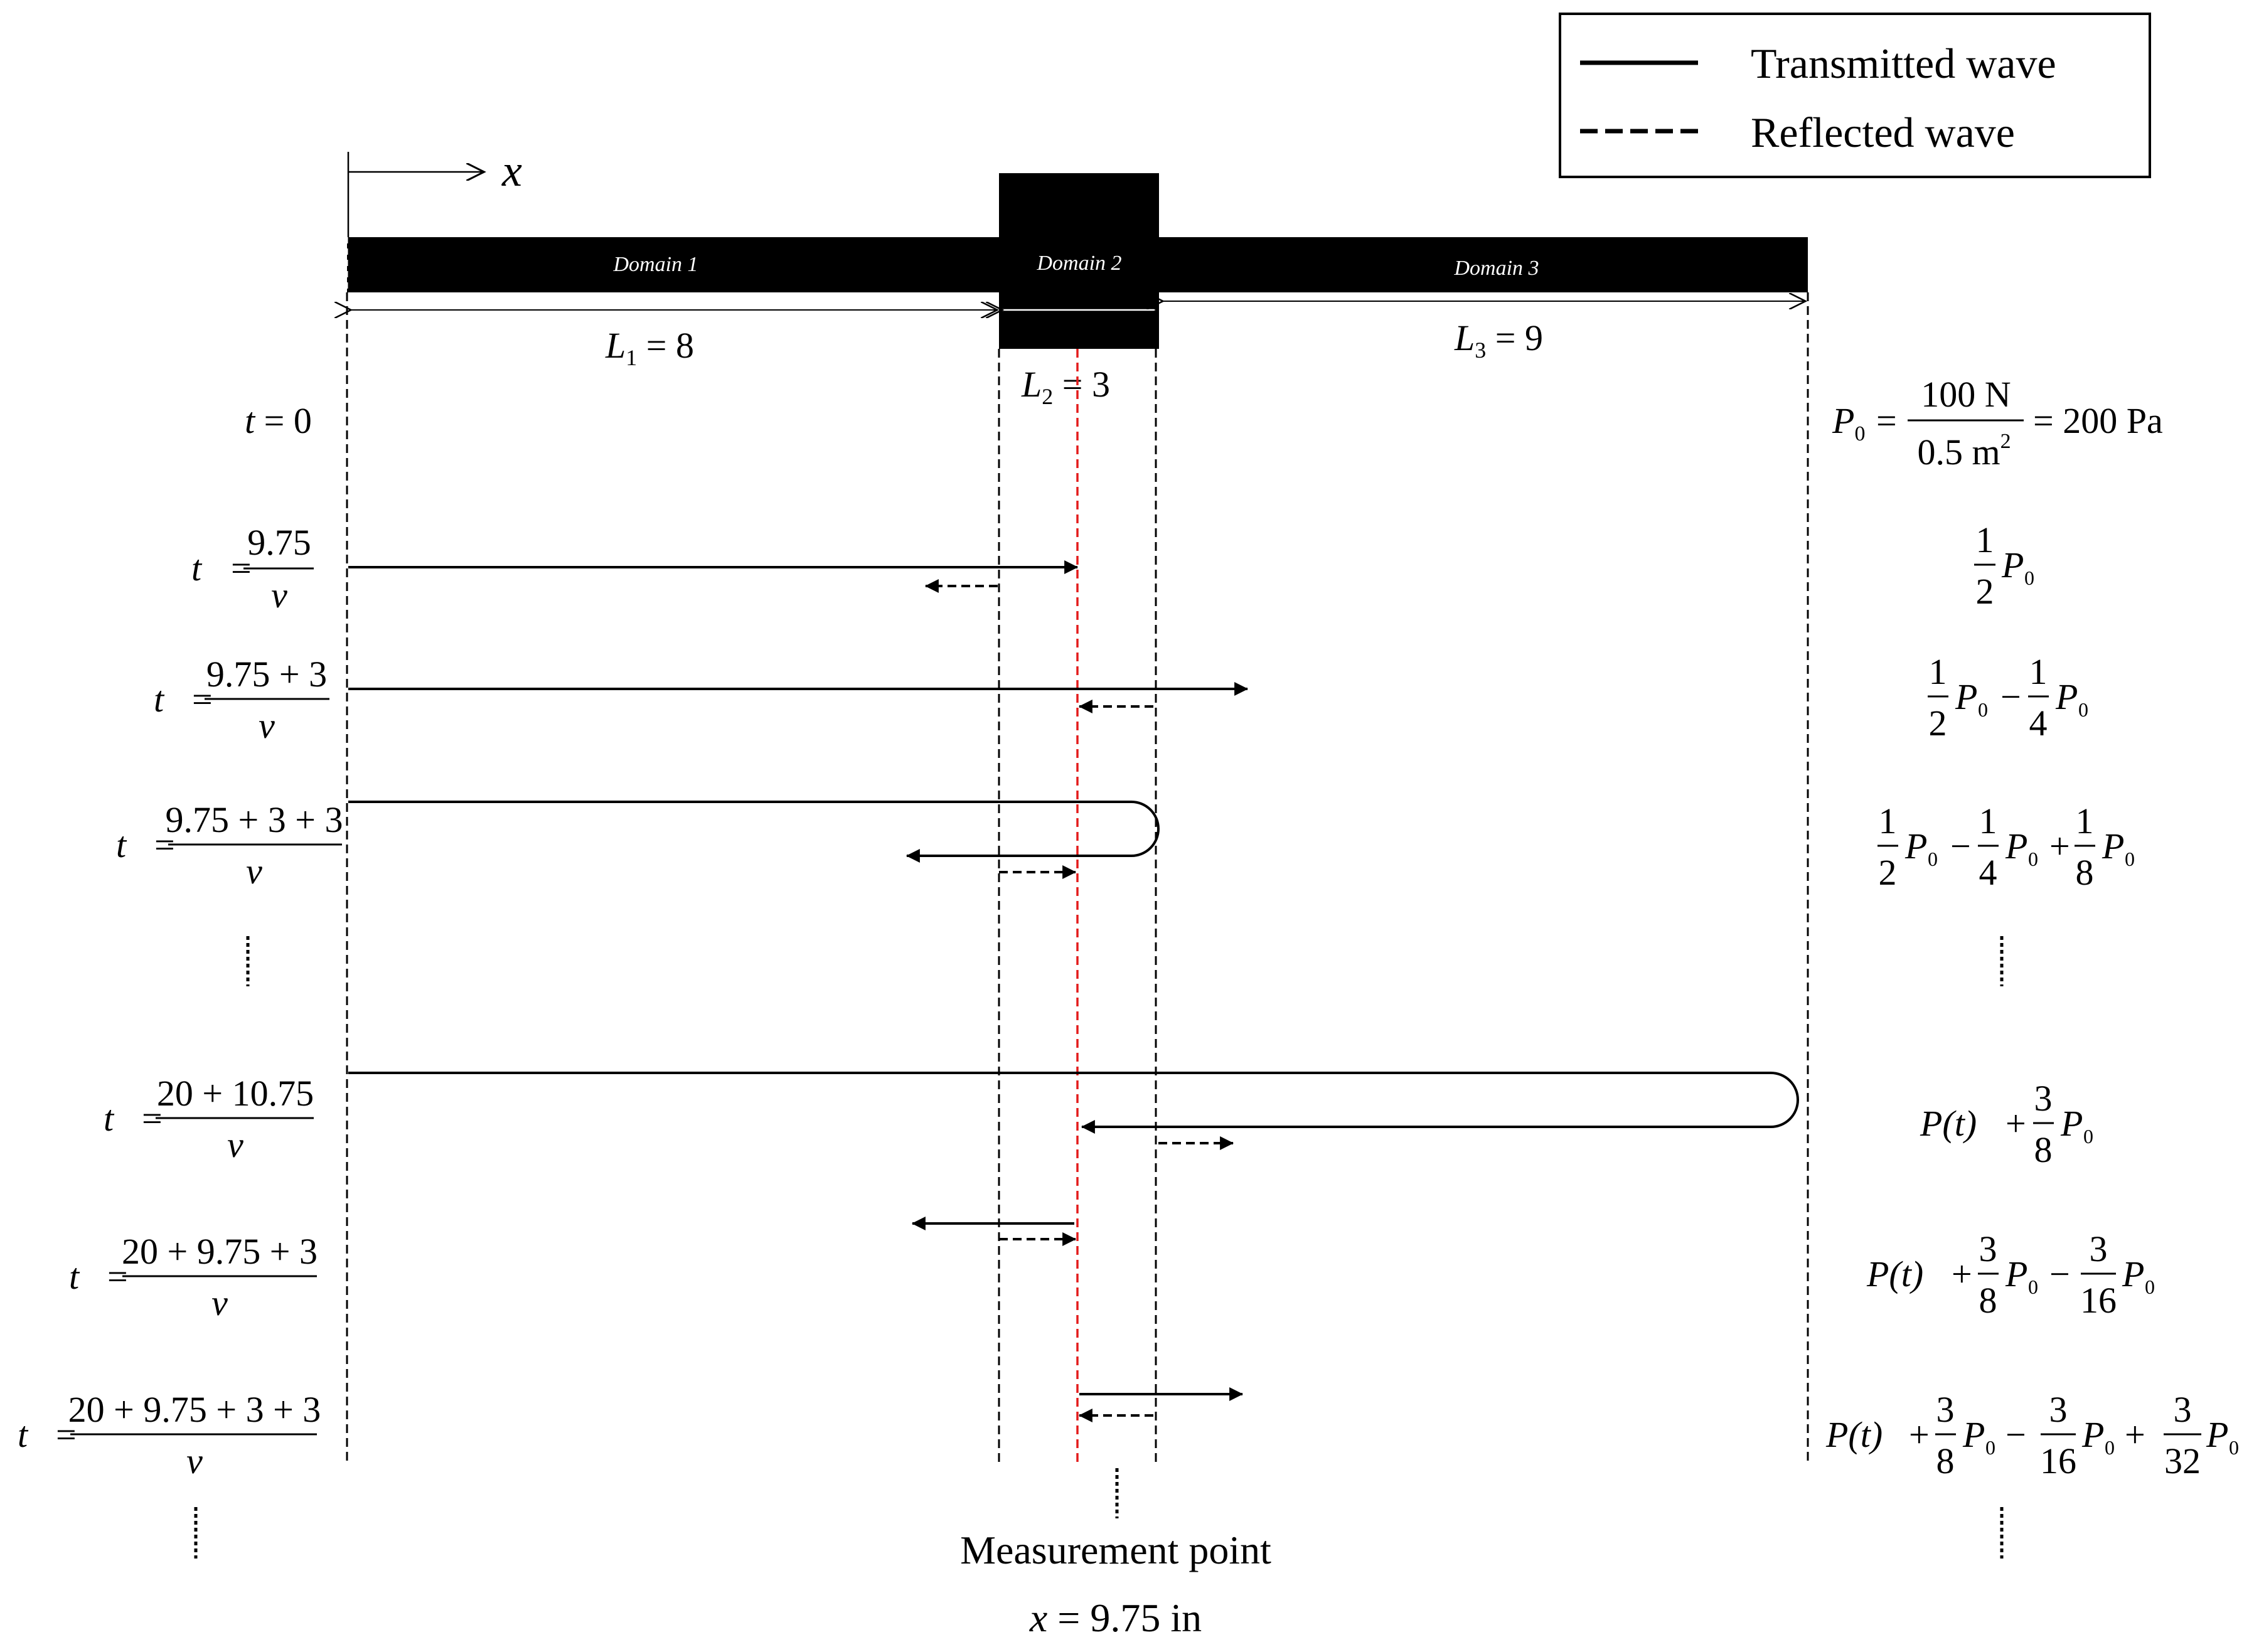 This screenshot has width=2254, height=1652. I want to click on svg-text: 20 + 9.75 + 3, so click(220, 1252).